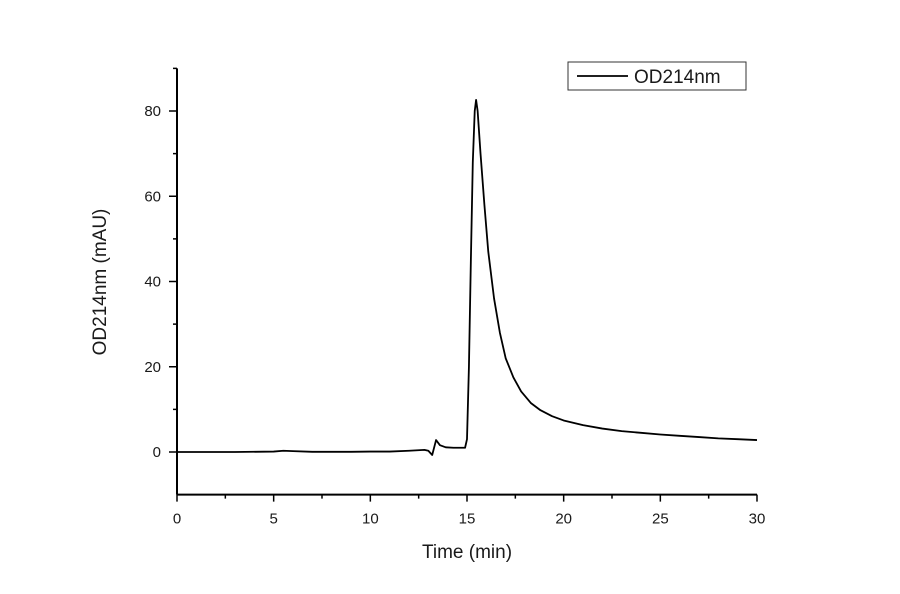 The height and width of the screenshot is (594, 900). What do you see at coordinates (152, 282) in the screenshot?
I see `y-tick-label: 40` at bounding box center [152, 282].